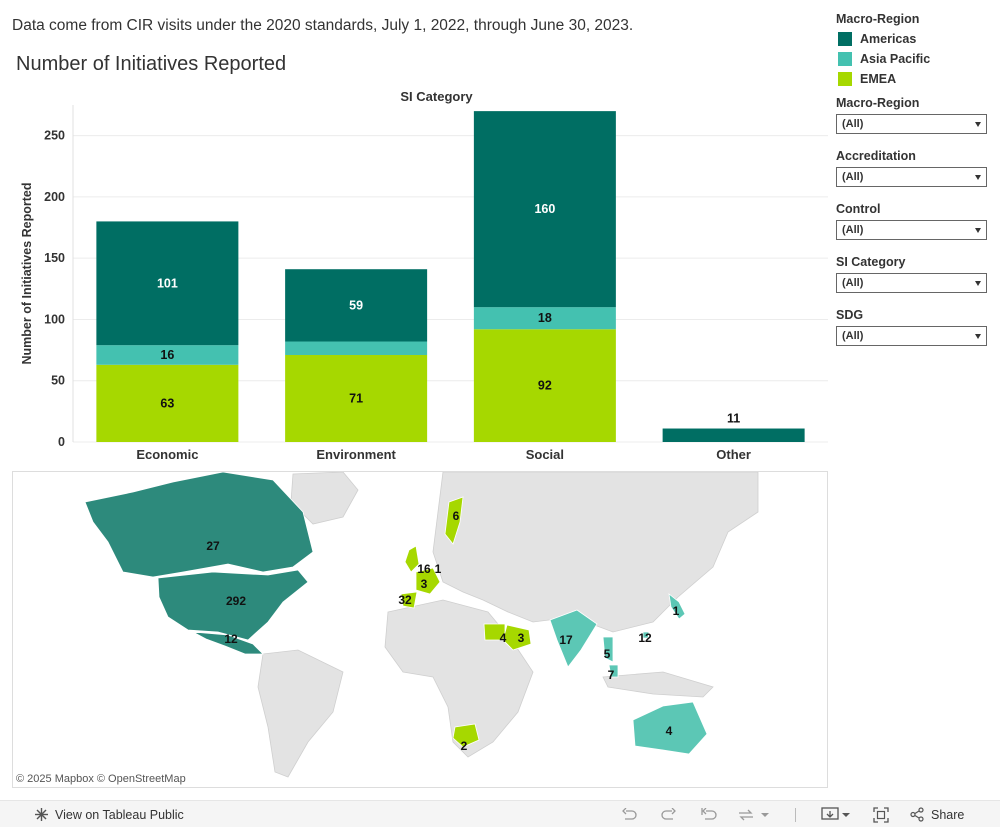 This screenshot has height=827, width=1000. I want to click on map-region-china, so click(646, 635).